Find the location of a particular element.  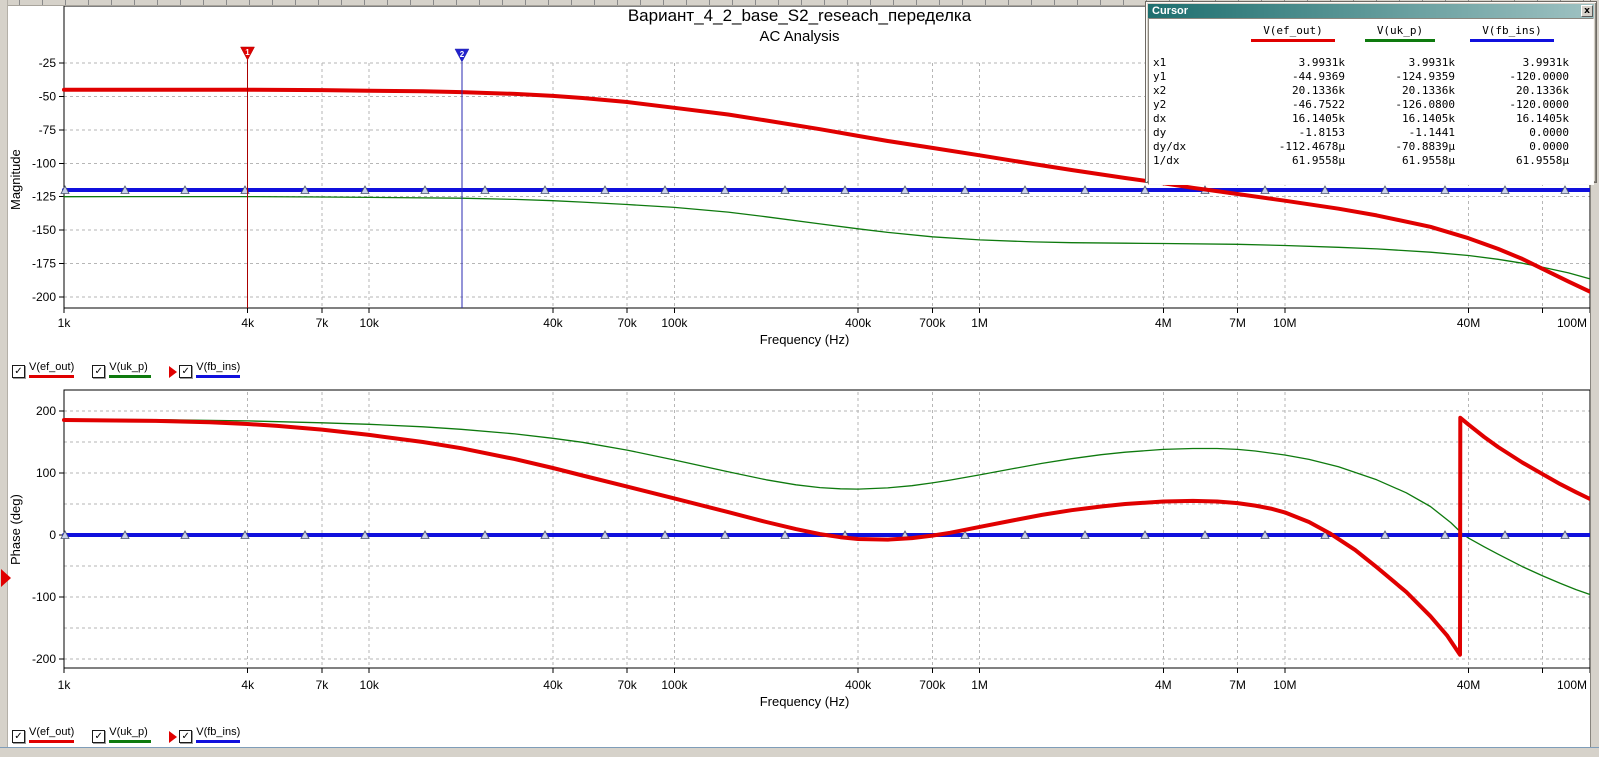

cursor-value: -46.7522 is located at coordinates (1318, 104).